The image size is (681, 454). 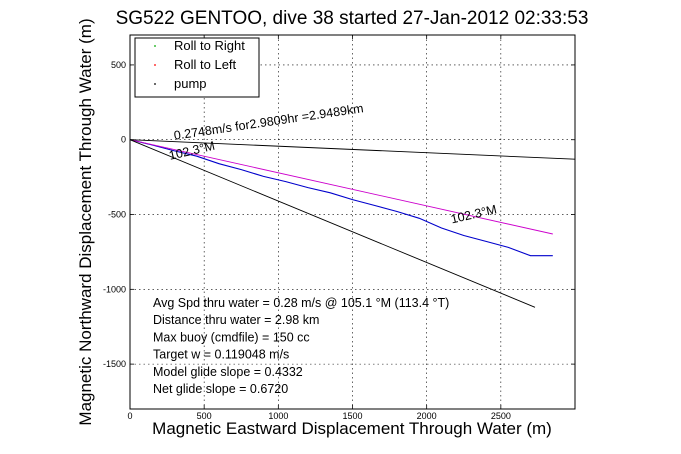 I want to click on x-tick-label: 0, so click(x=129, y=416).